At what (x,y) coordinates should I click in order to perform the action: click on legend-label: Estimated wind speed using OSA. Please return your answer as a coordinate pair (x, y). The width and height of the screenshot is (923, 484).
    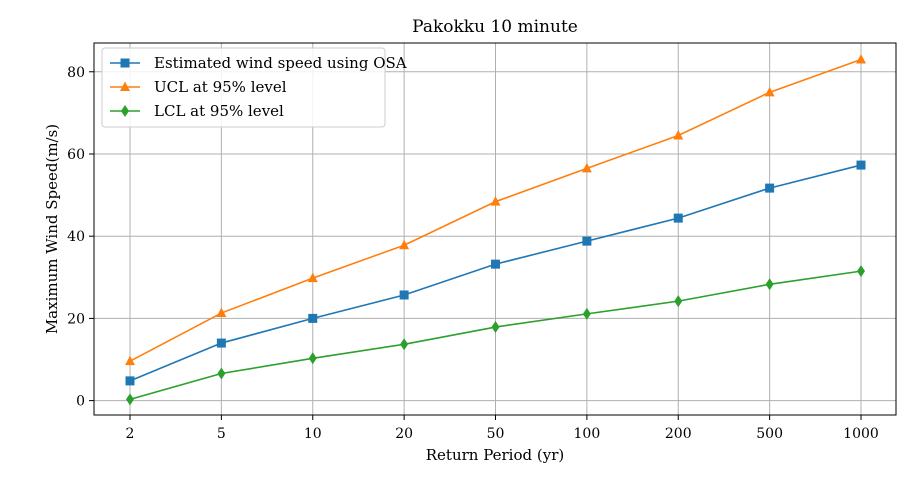
    Looking at the image, I should click on (280, 63).